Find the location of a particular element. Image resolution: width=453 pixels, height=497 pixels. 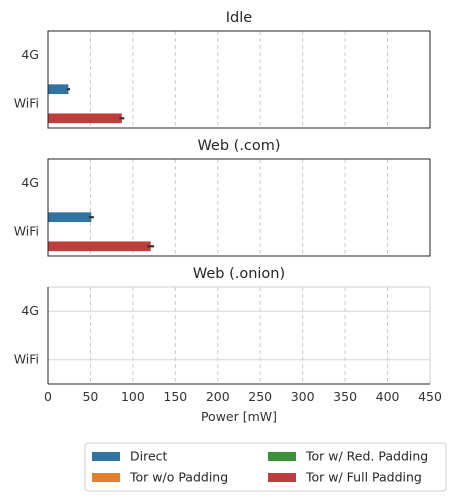

x-axis-label: Power [mW] is located at coordinates (239, 416).